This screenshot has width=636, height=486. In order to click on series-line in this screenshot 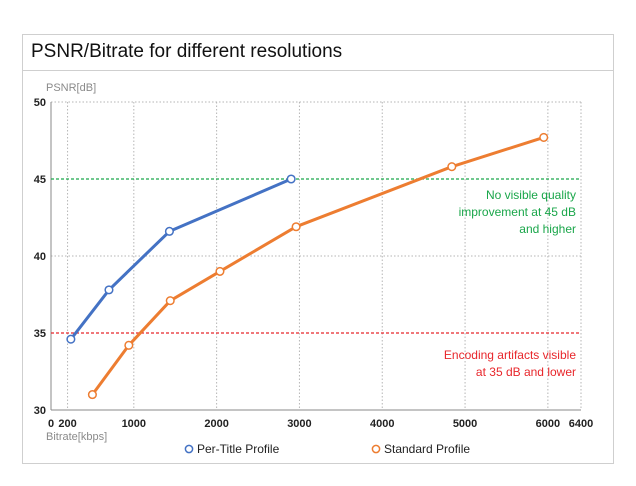, I will do `click(180, 259)`.